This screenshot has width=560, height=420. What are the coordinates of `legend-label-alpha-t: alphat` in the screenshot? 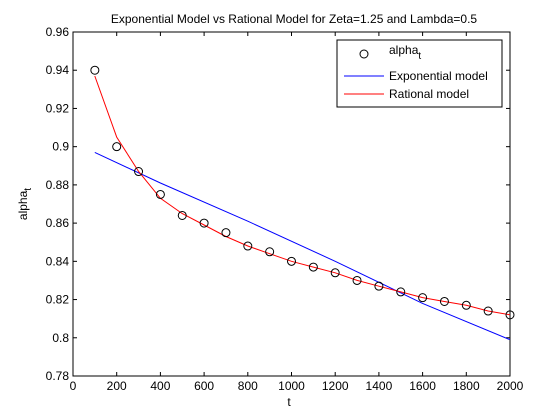 It's located at (405, 52).